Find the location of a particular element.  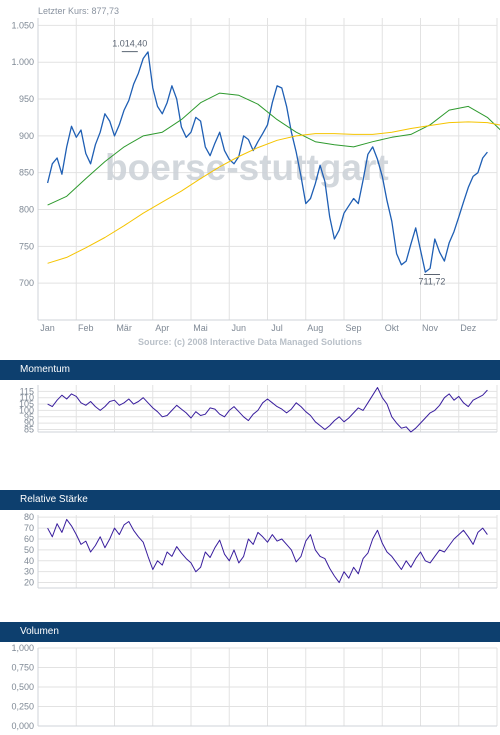

y-tick-label: 0,000 is located at coordinates (22, 726).